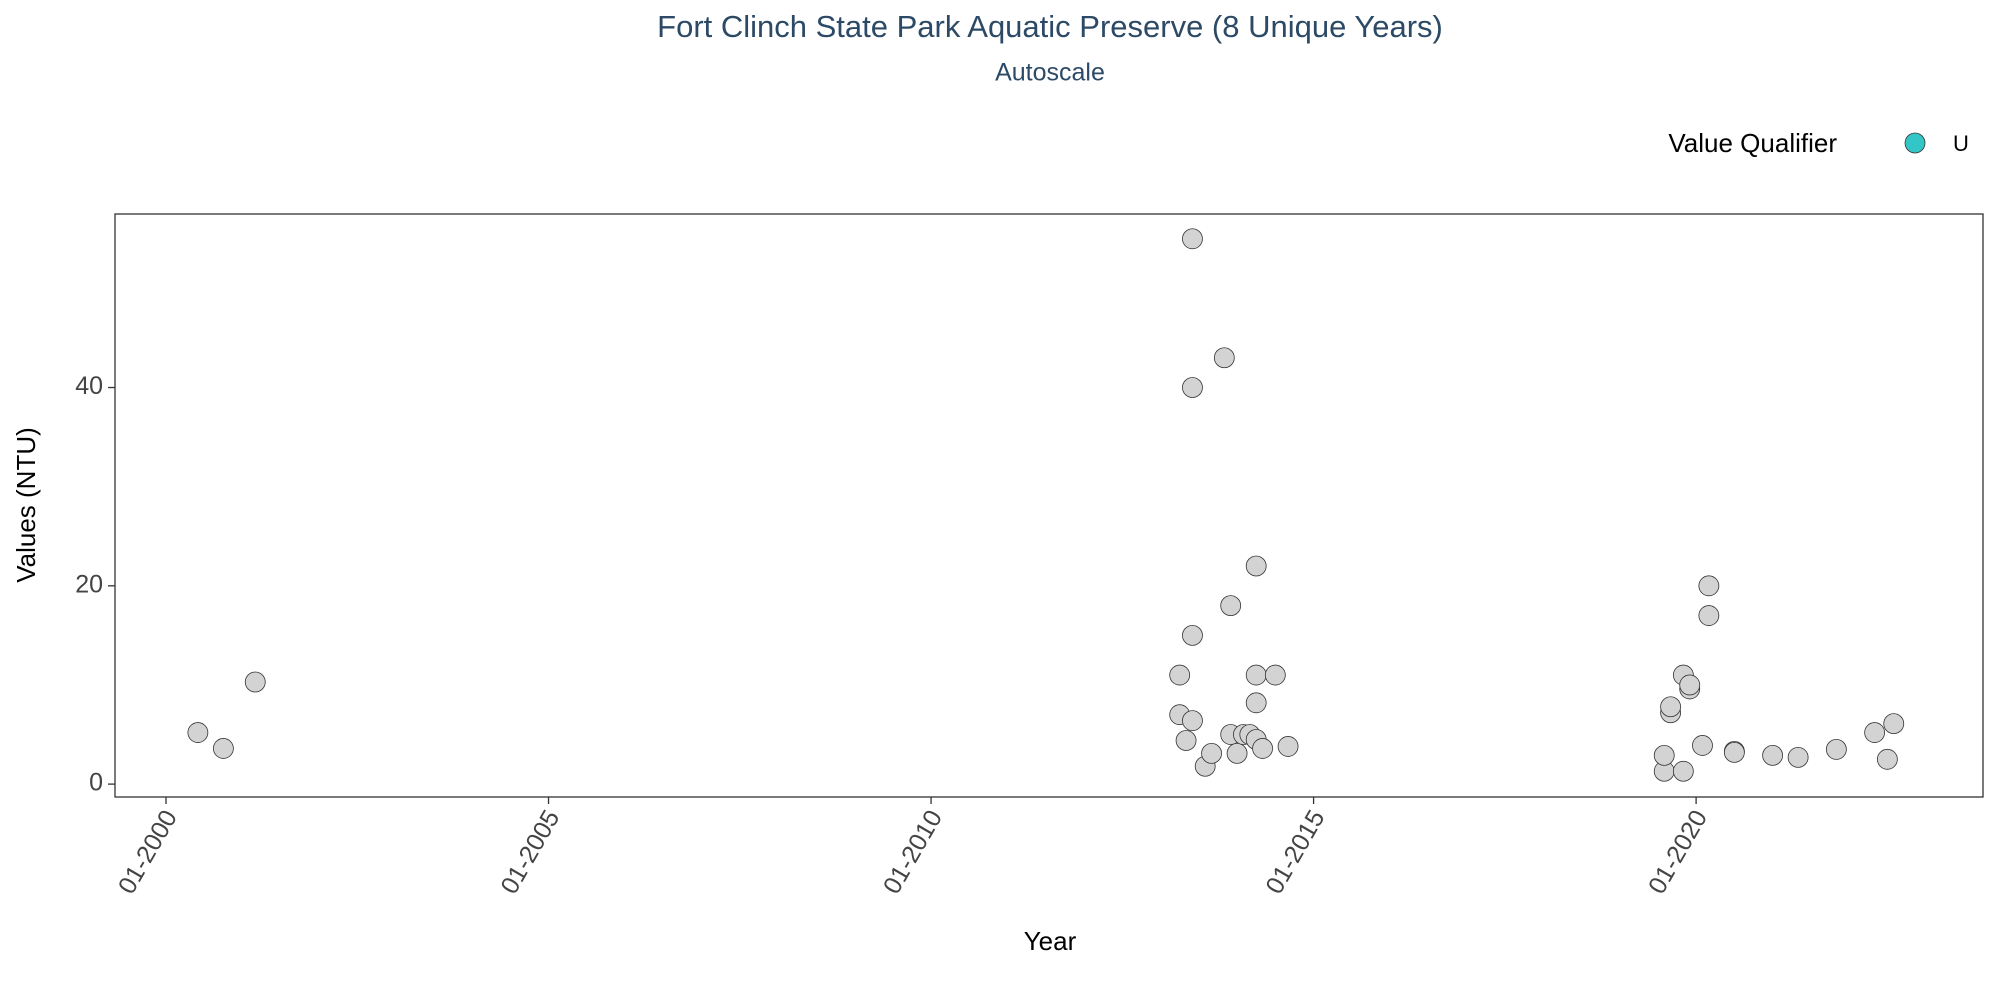 The width and height of the screenshot is (2000, 1000). Describe the element at coordinates (1050, 73) in the screenshot. I see `chart-subtitle: Autoscale` at that location.